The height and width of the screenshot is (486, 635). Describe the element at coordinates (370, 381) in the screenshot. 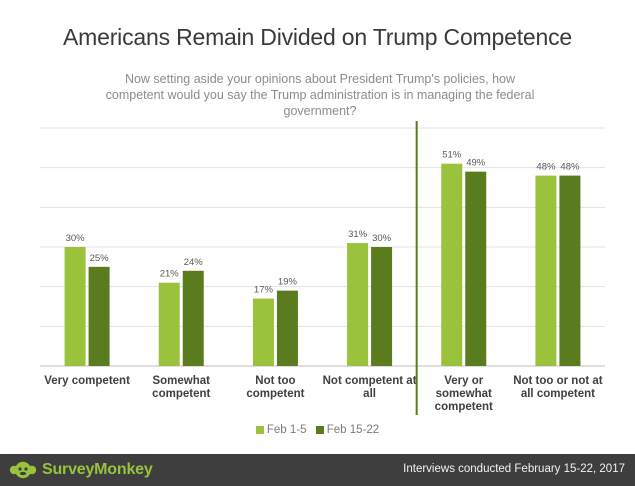

I see `category-label-line: Not competent at` at that location.